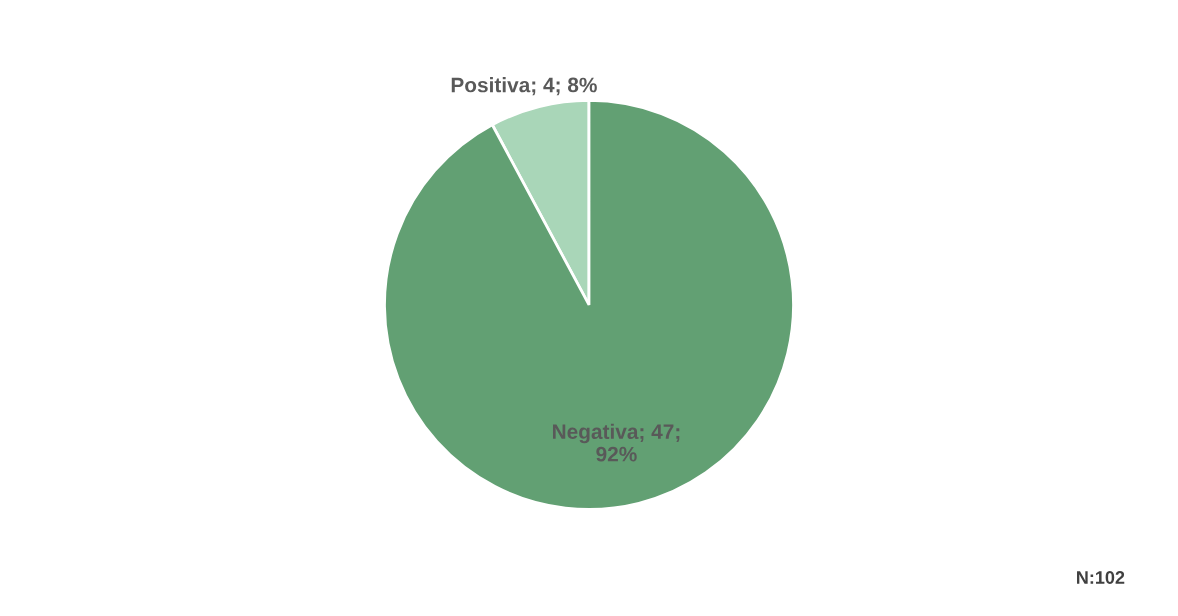  I want to click on slice-label: Negativa; 47; 92%, so click(616, 442).